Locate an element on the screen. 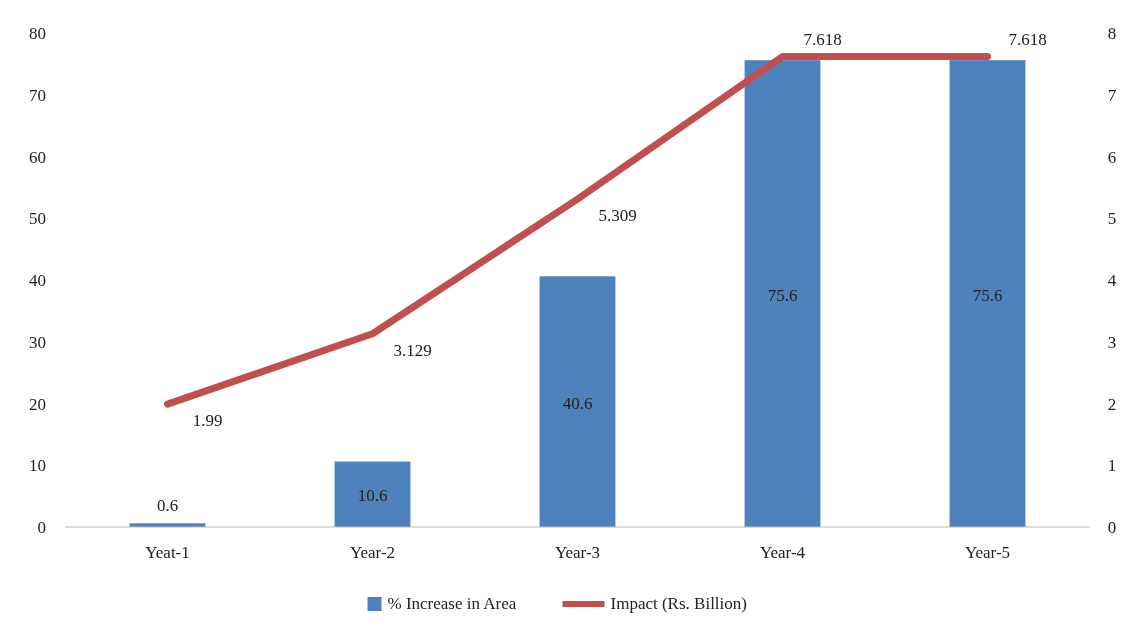 The width and height of the screenshot is (1137, 628). y-tick-label: 80 is located at coordinates (37, 33).